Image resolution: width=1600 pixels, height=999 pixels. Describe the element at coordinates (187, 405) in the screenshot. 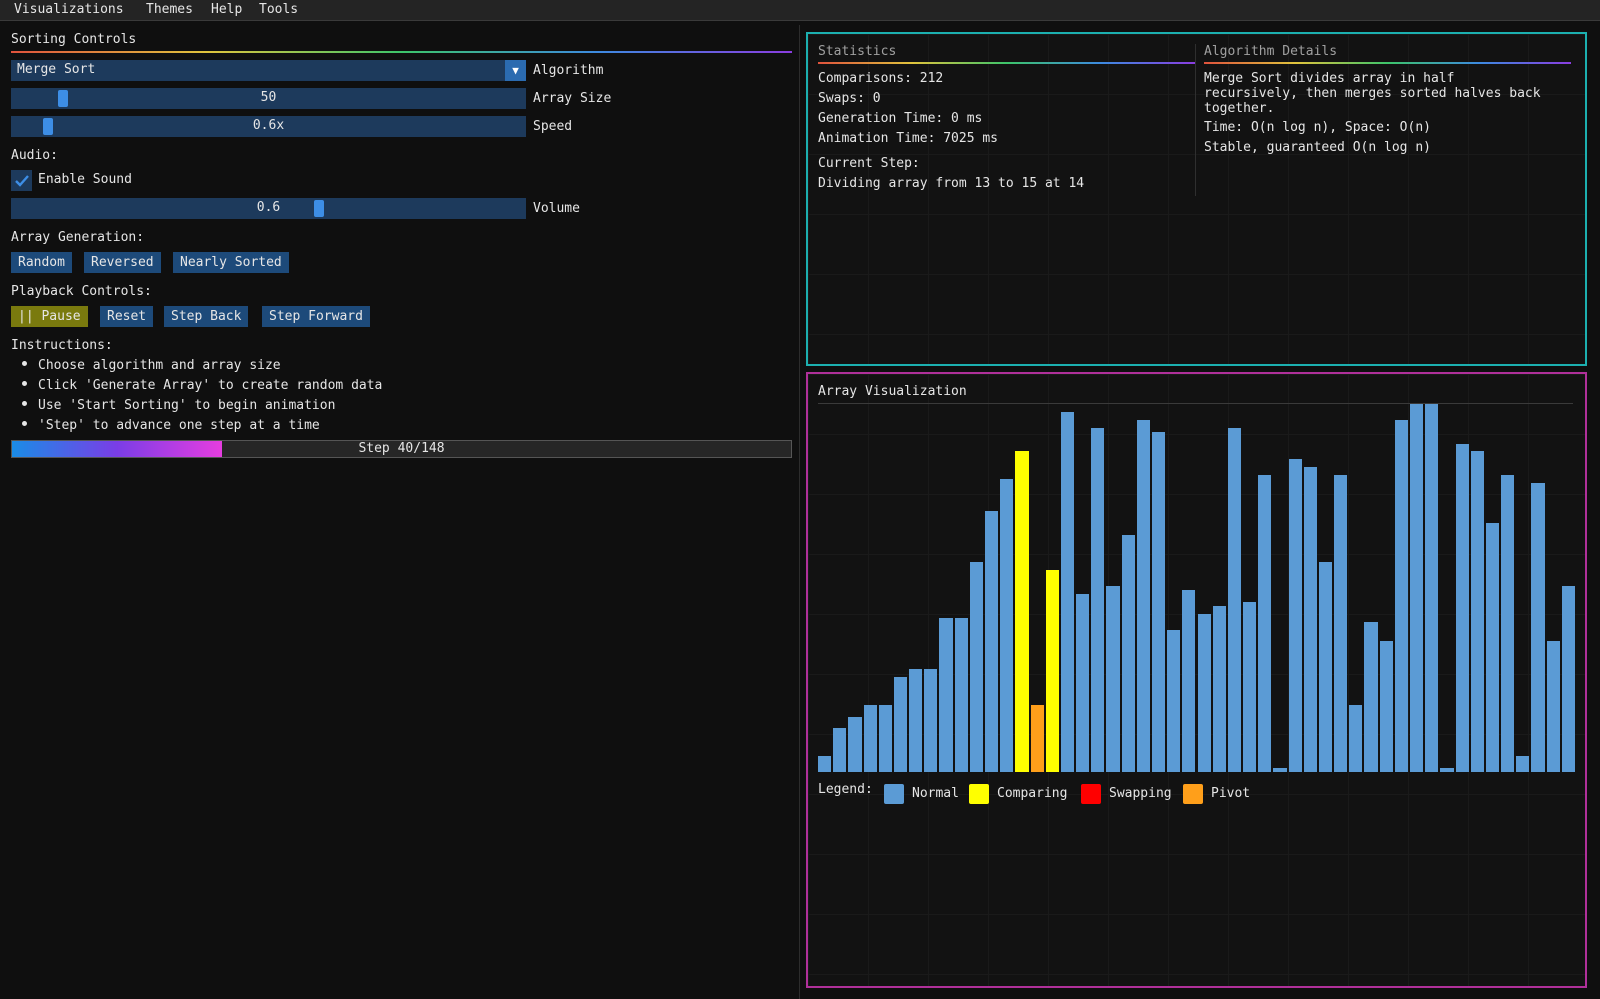

I see `instruction-text: Use 'Start Sorting' to begin animation` at that location.